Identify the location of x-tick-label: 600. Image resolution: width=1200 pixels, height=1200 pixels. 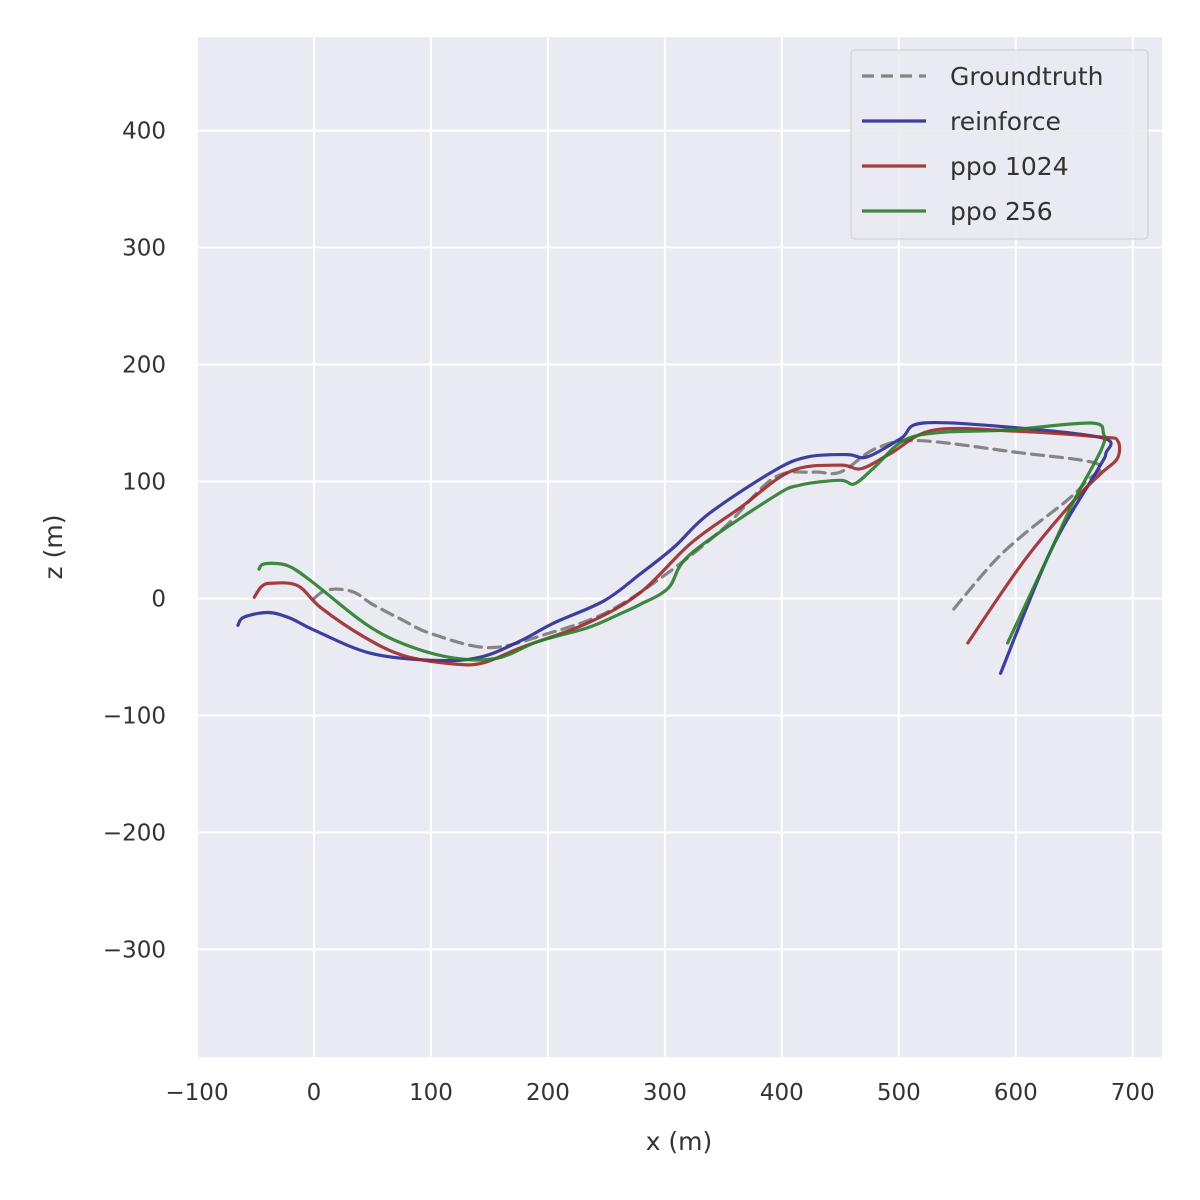
(1016, 1093).